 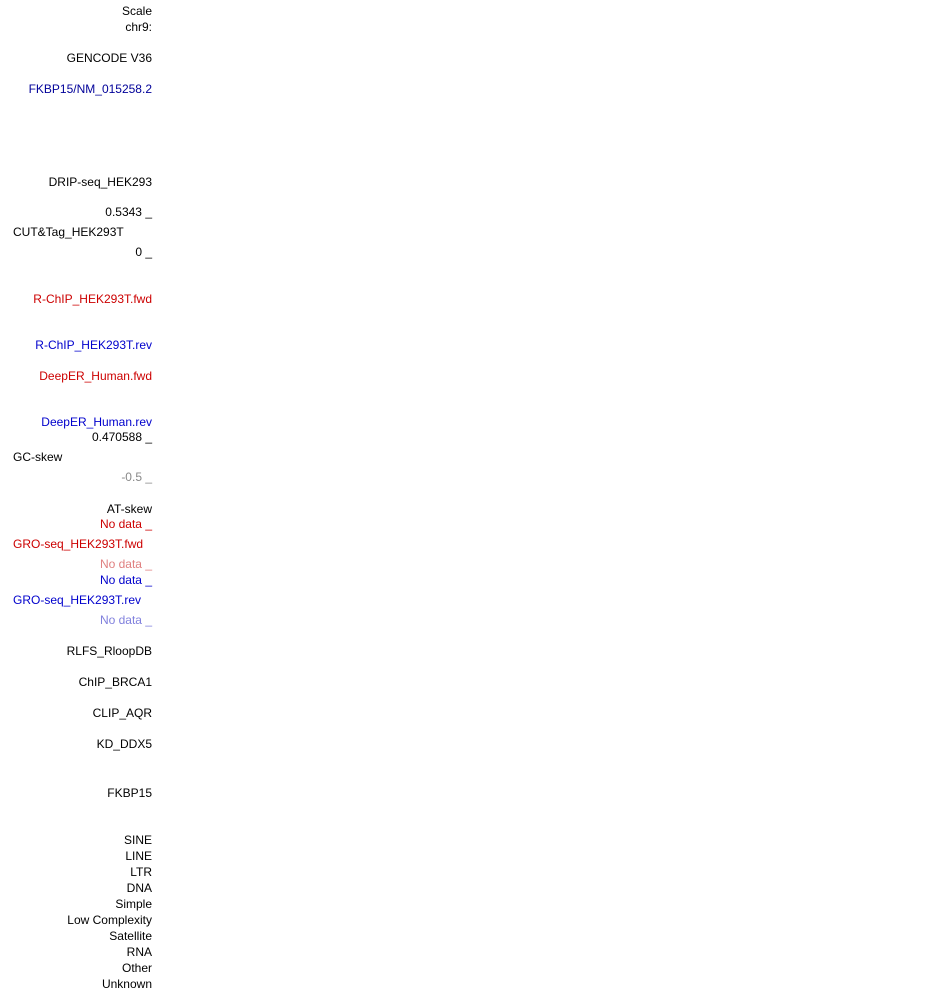 What do you see at coordinates (138, 856) in the screenshot?
I see `repeat-class-label: LINE` at bounding box center [138, 856].